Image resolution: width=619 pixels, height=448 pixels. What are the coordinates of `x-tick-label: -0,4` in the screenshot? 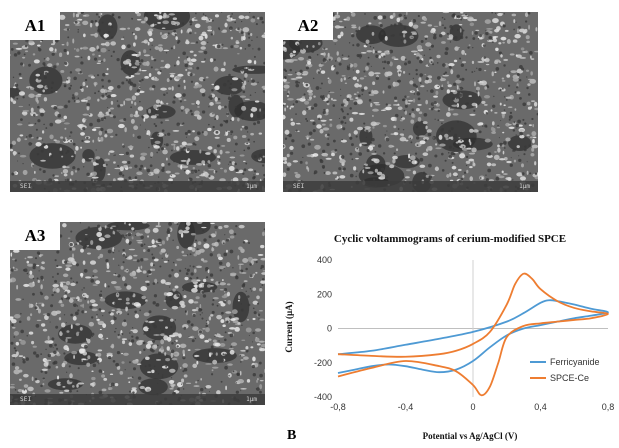 It's located at (406, 407).